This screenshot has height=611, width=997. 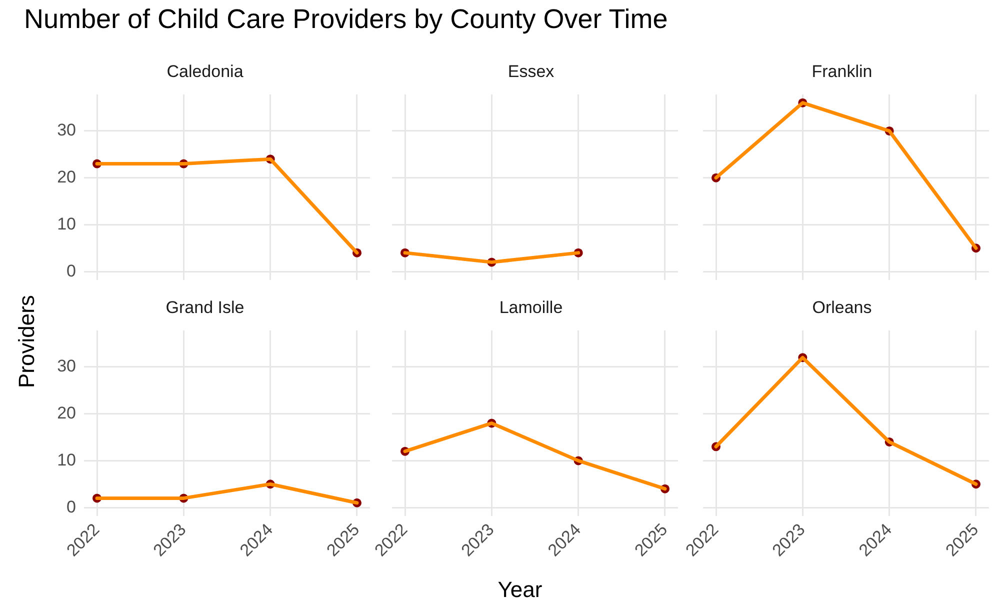 What do you see at coordinates (842, 307) in the screenshot?
I see `chart-subtitle: Orleans` at bounding box center [842, 307].